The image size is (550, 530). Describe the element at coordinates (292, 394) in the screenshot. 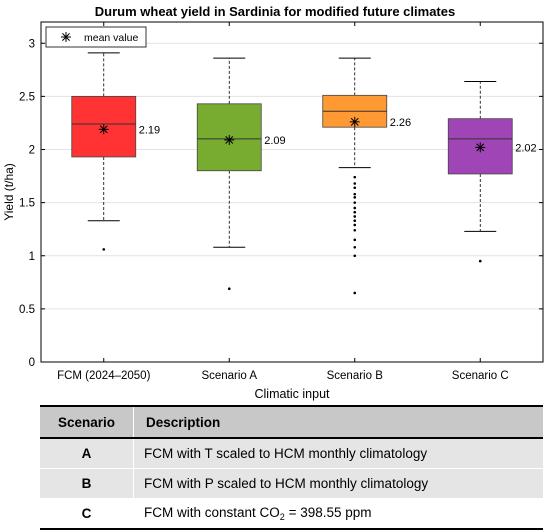

I see `x-axis-label: Climatic input` at that location.